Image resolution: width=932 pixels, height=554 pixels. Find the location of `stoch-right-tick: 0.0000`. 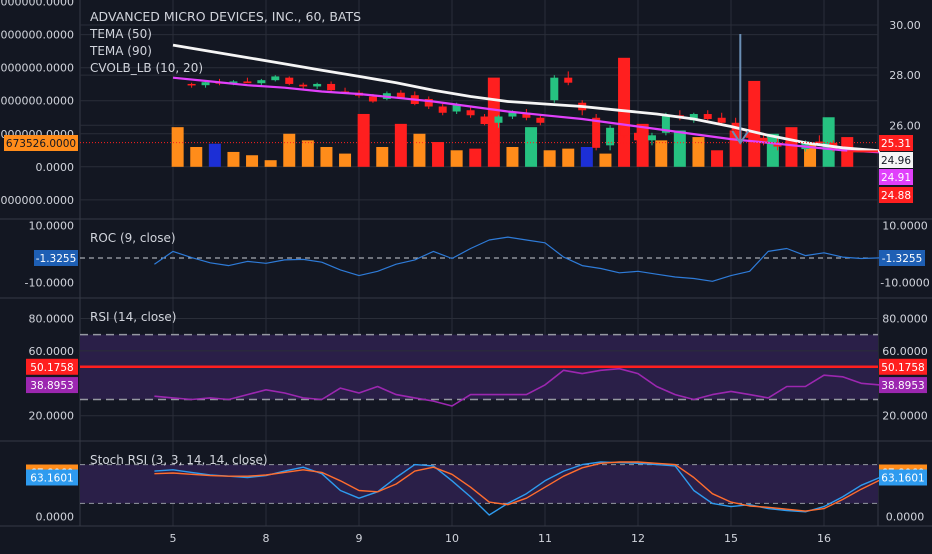

stoch-right-tick: 0.0000 is located at coordinates (905, 516).